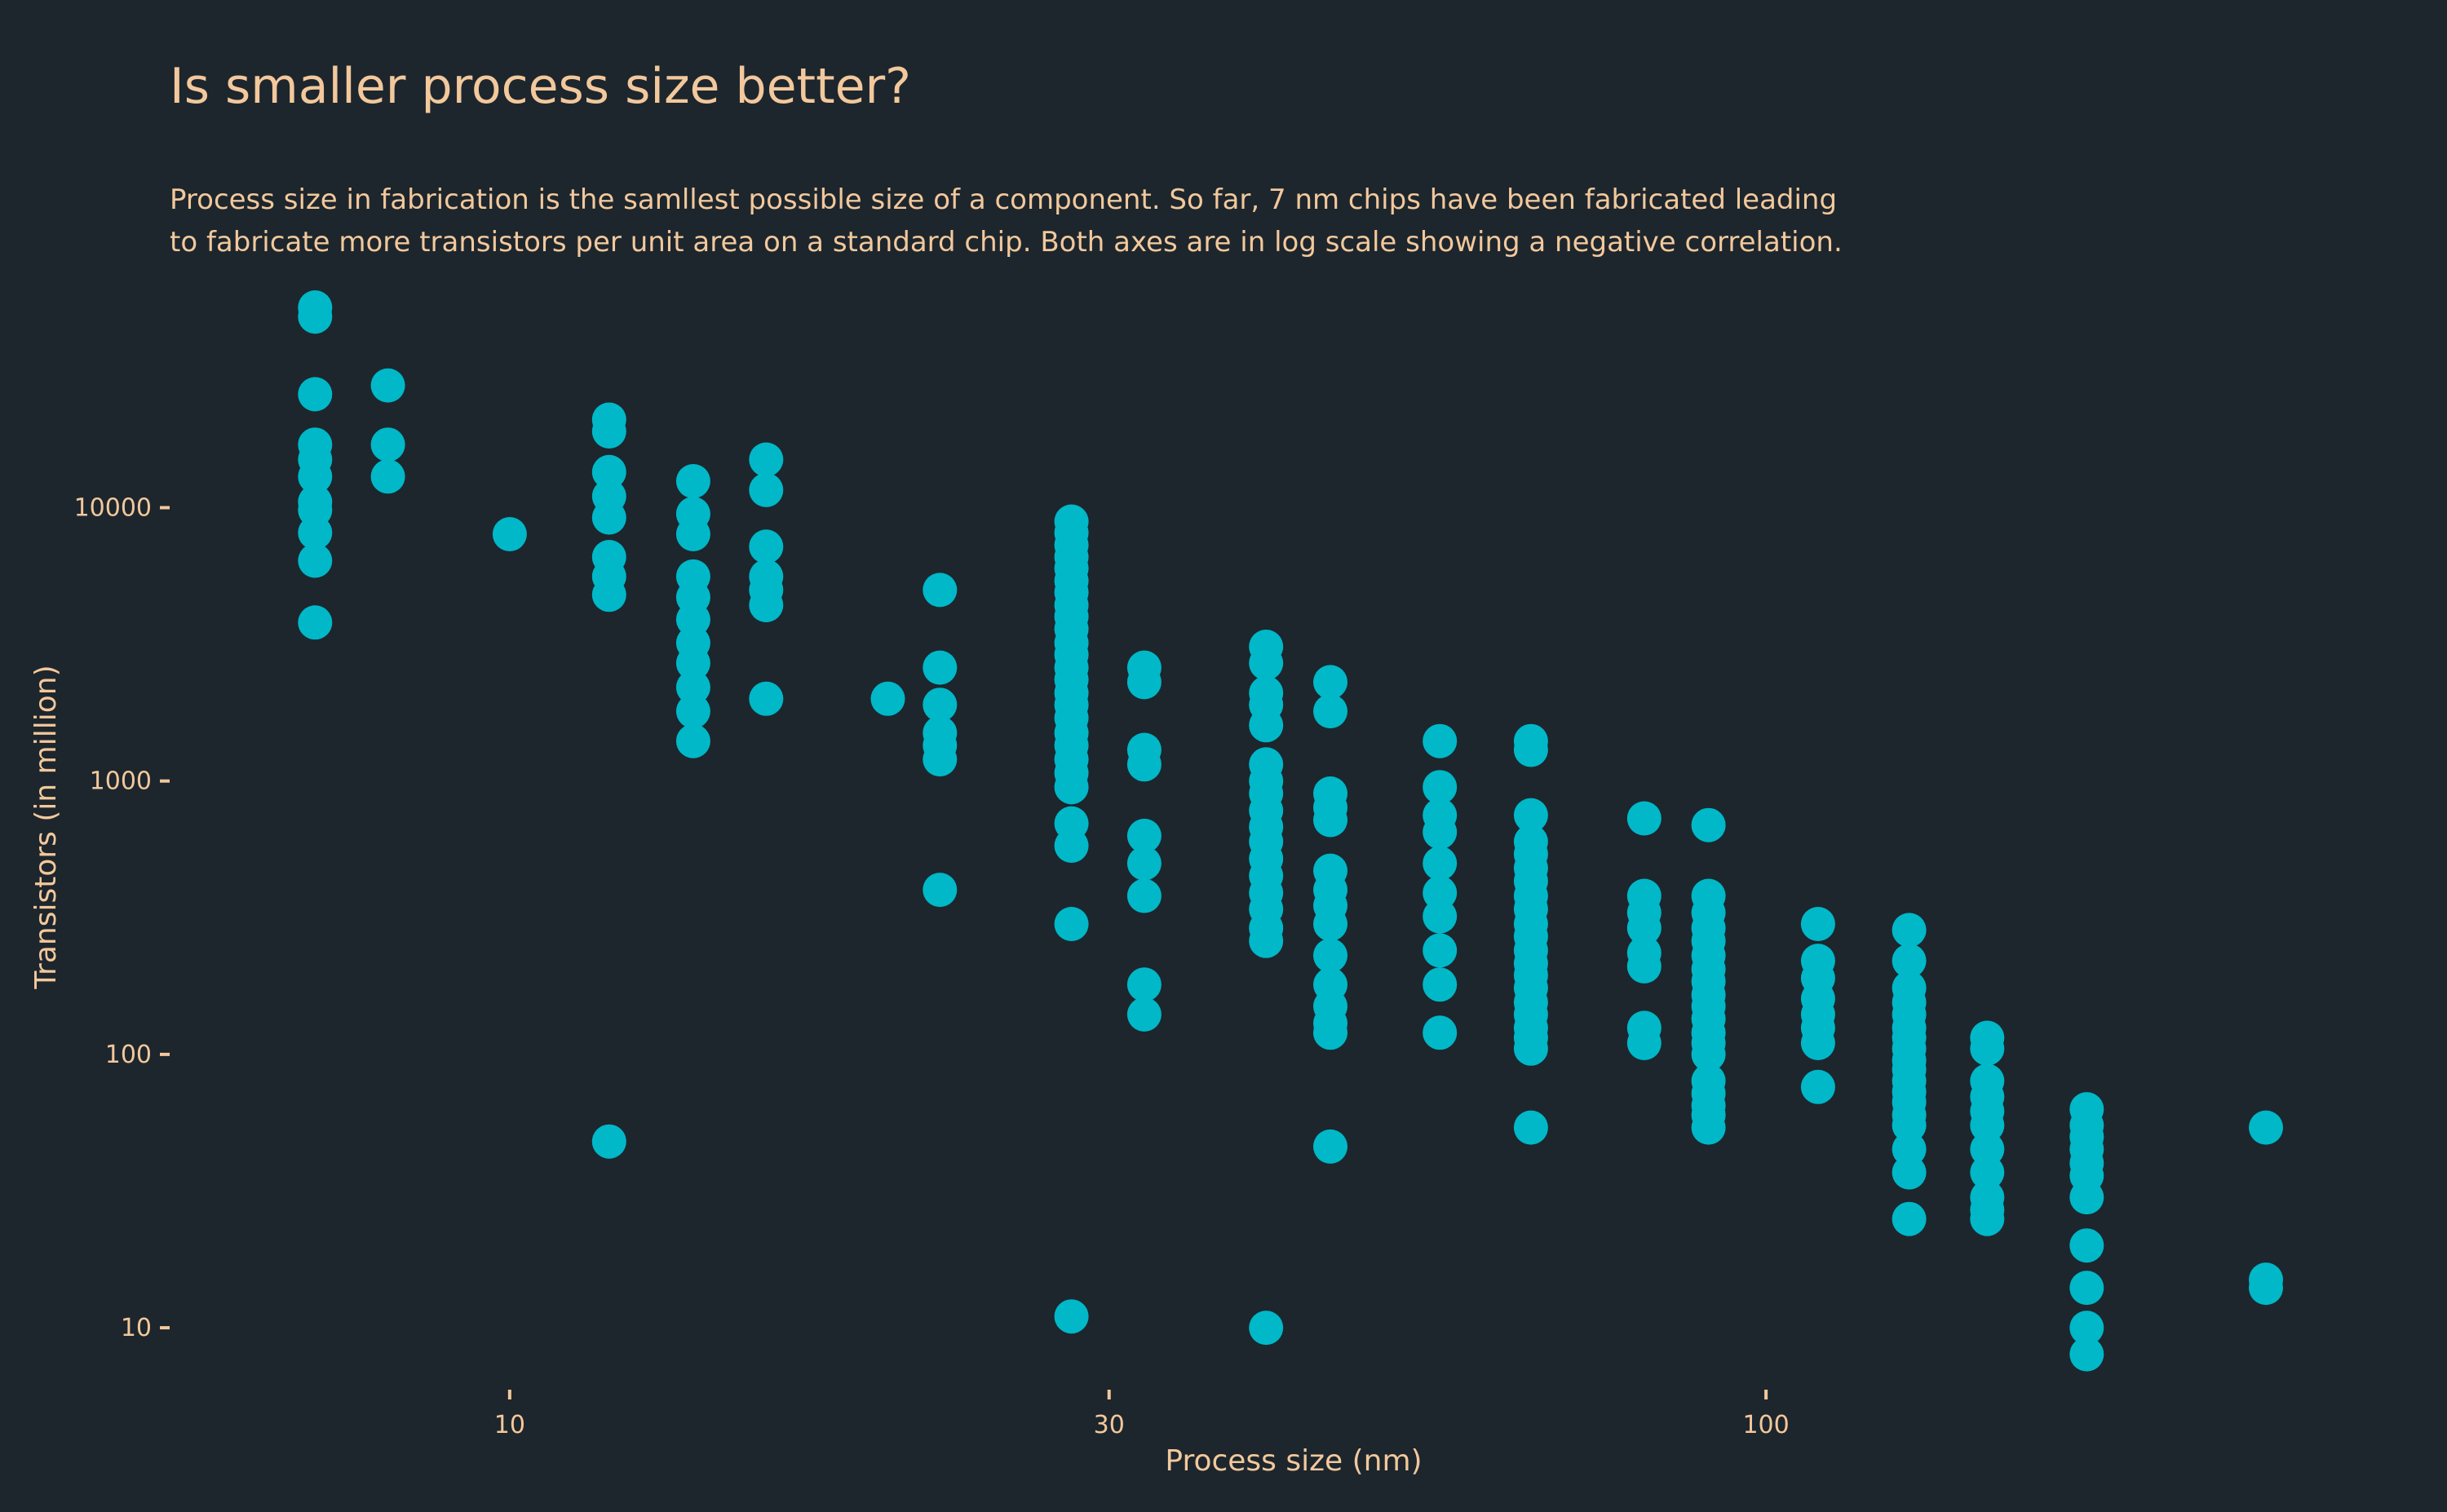  What do you see at coordinates (1109, 1425) in the screenshot?
I see `x-tick-label: 30` at bounding box center [1109, 1425].